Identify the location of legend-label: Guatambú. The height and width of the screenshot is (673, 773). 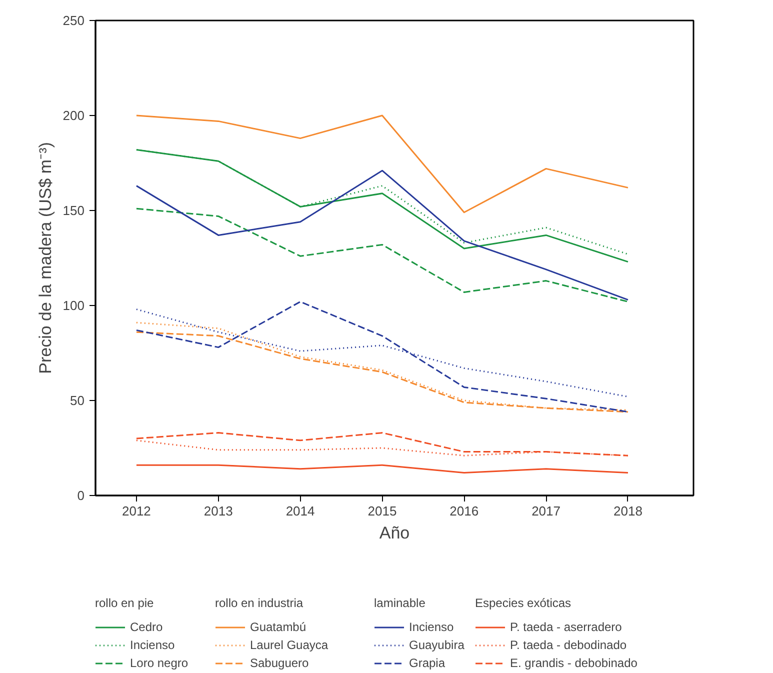
(278, 627).